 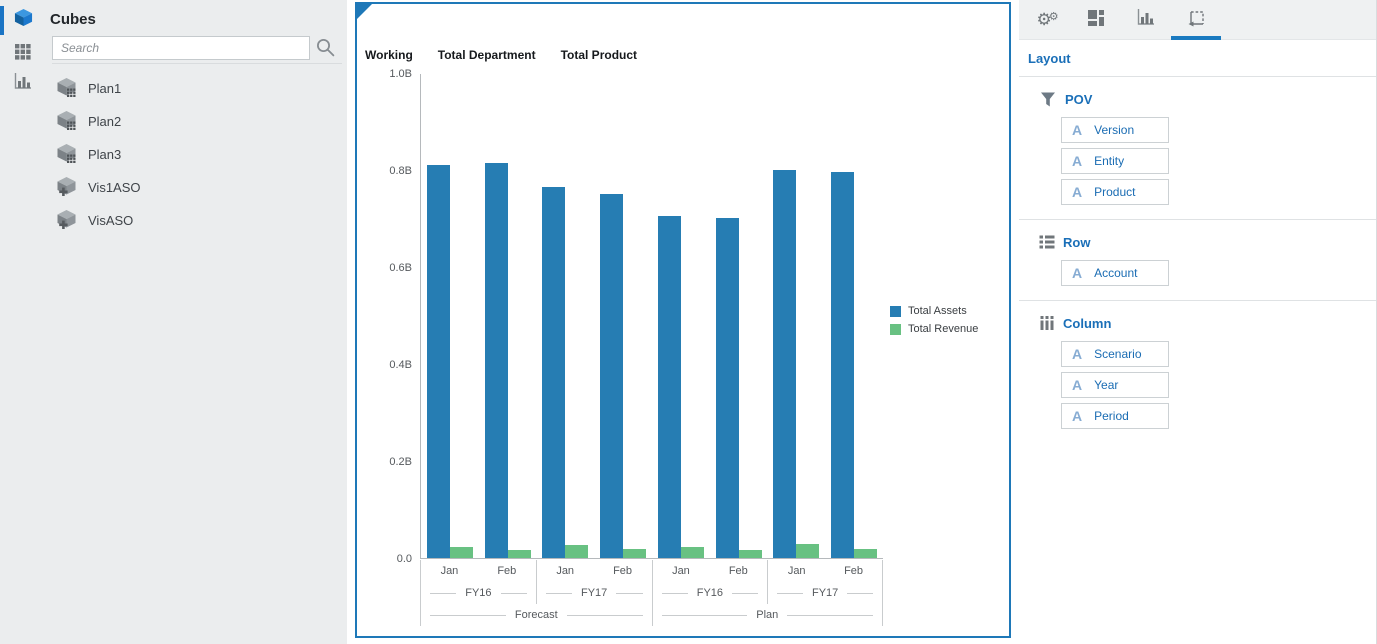 I want to click on chip-list: A Account, so click(x=1197, y=273).